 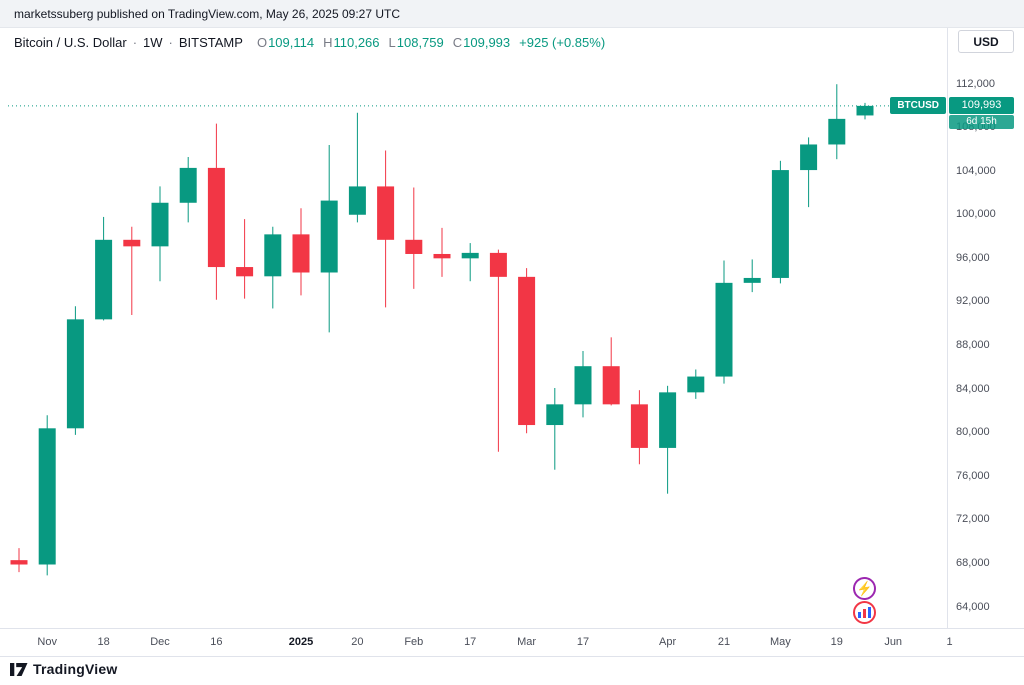 What do you see at coordinates (487, 42) in the screenshot?
I see `close-value: 109,993` at bounding box center [487, 42].